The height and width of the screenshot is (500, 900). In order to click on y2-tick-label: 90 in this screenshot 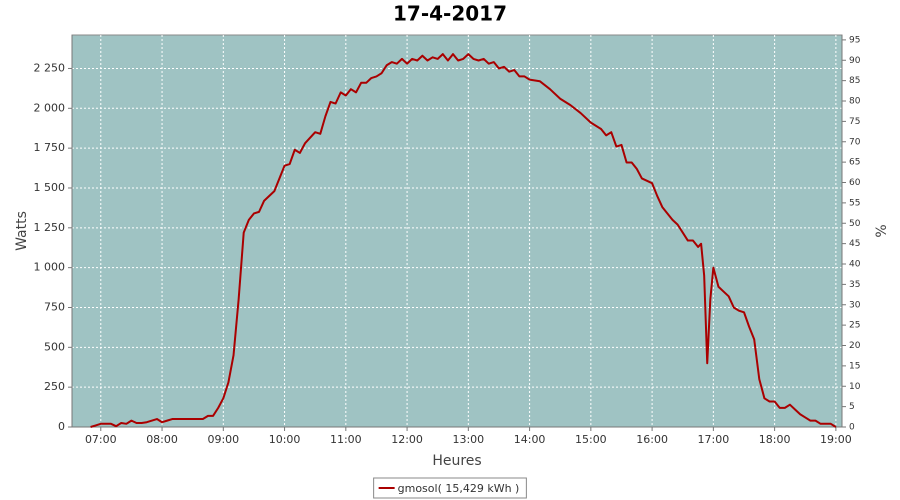, I will do `click(855, 61)`.